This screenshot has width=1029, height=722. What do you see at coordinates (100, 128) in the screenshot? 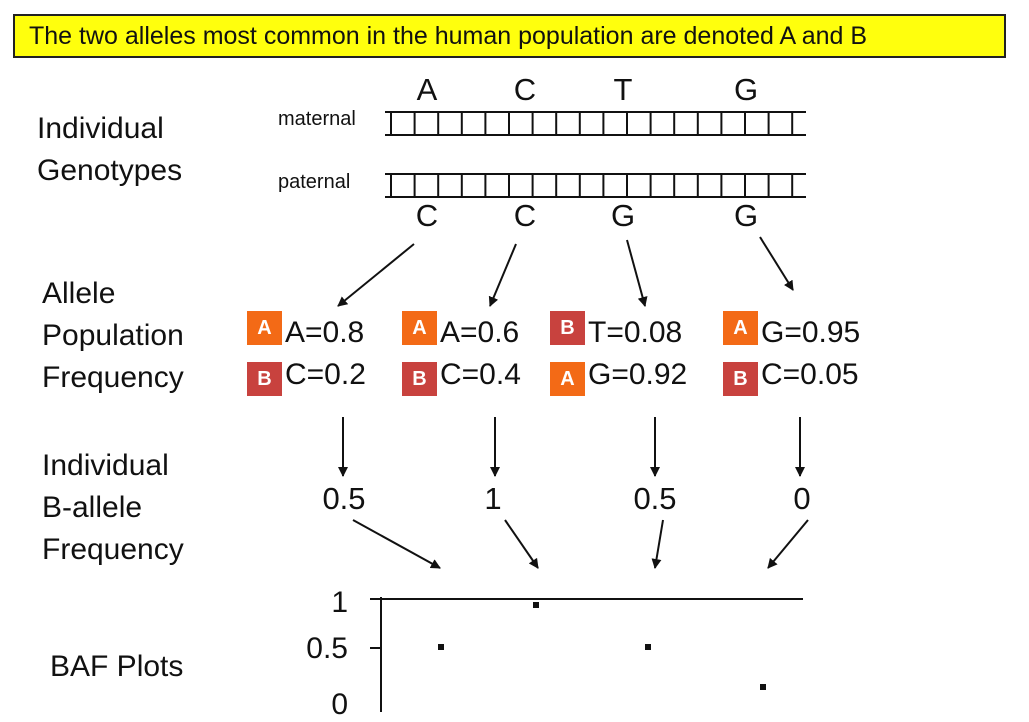
I see `genotypes-label-line1: Individual` at bounding box center [100, 128].